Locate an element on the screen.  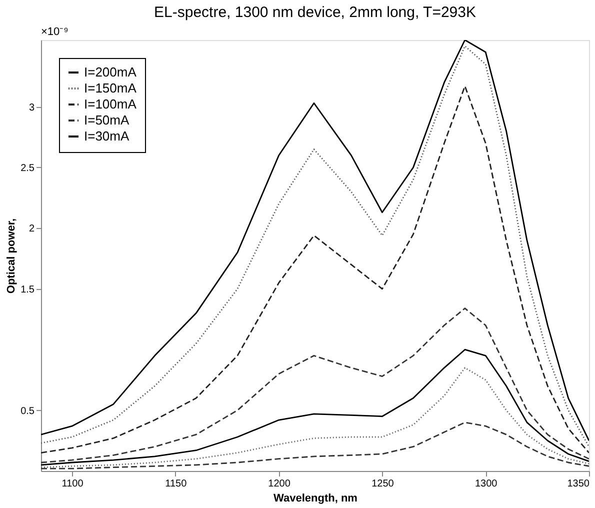
x-tick-label: 1200 is located at coordinates (279, 484).